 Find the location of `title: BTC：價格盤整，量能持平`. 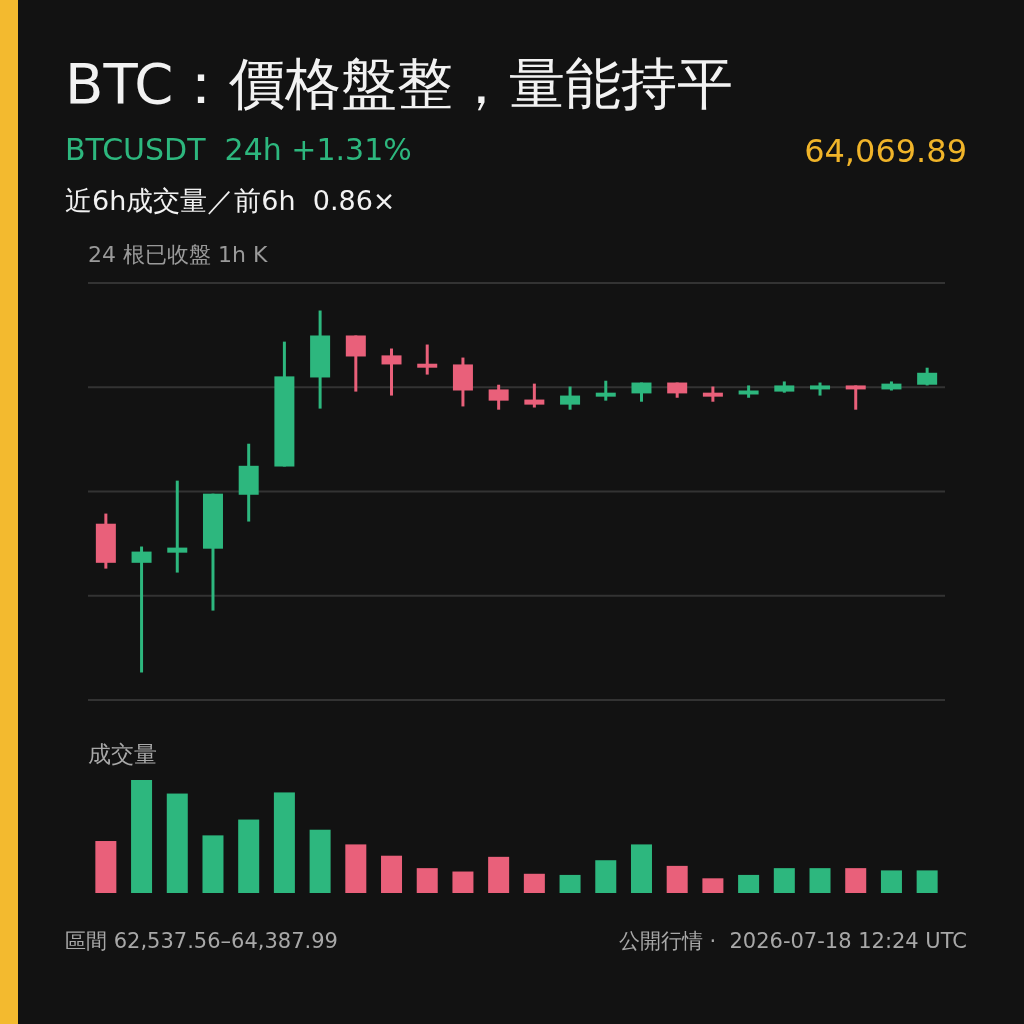

title: BTC：價格盤整，量能持平 is located at coordinates (399, 83).